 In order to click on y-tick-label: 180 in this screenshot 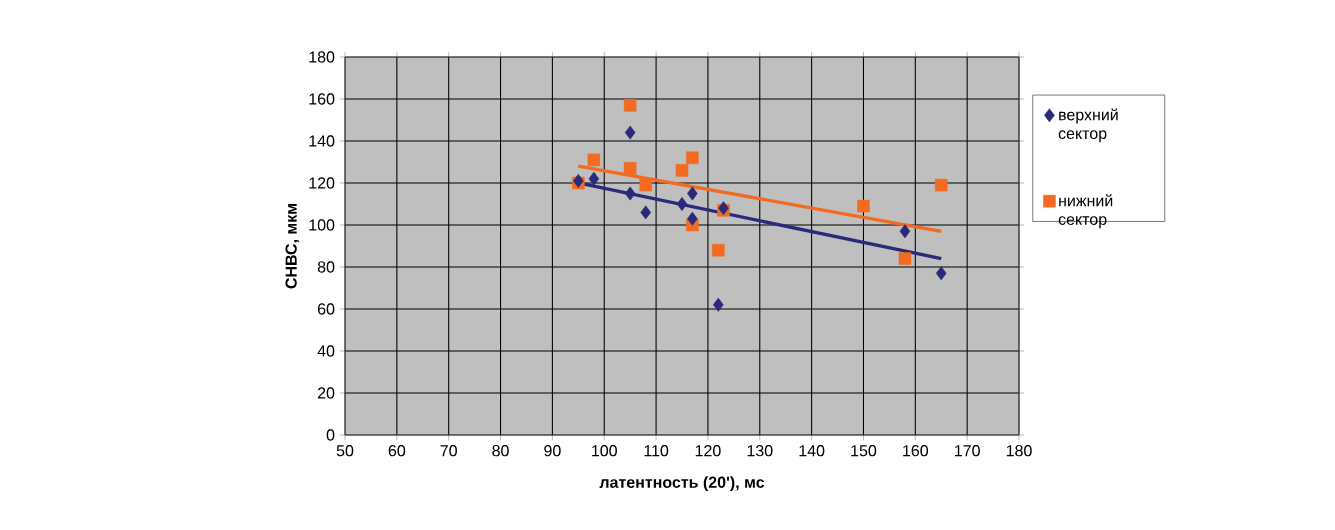, I will do `click(322, 57)`.